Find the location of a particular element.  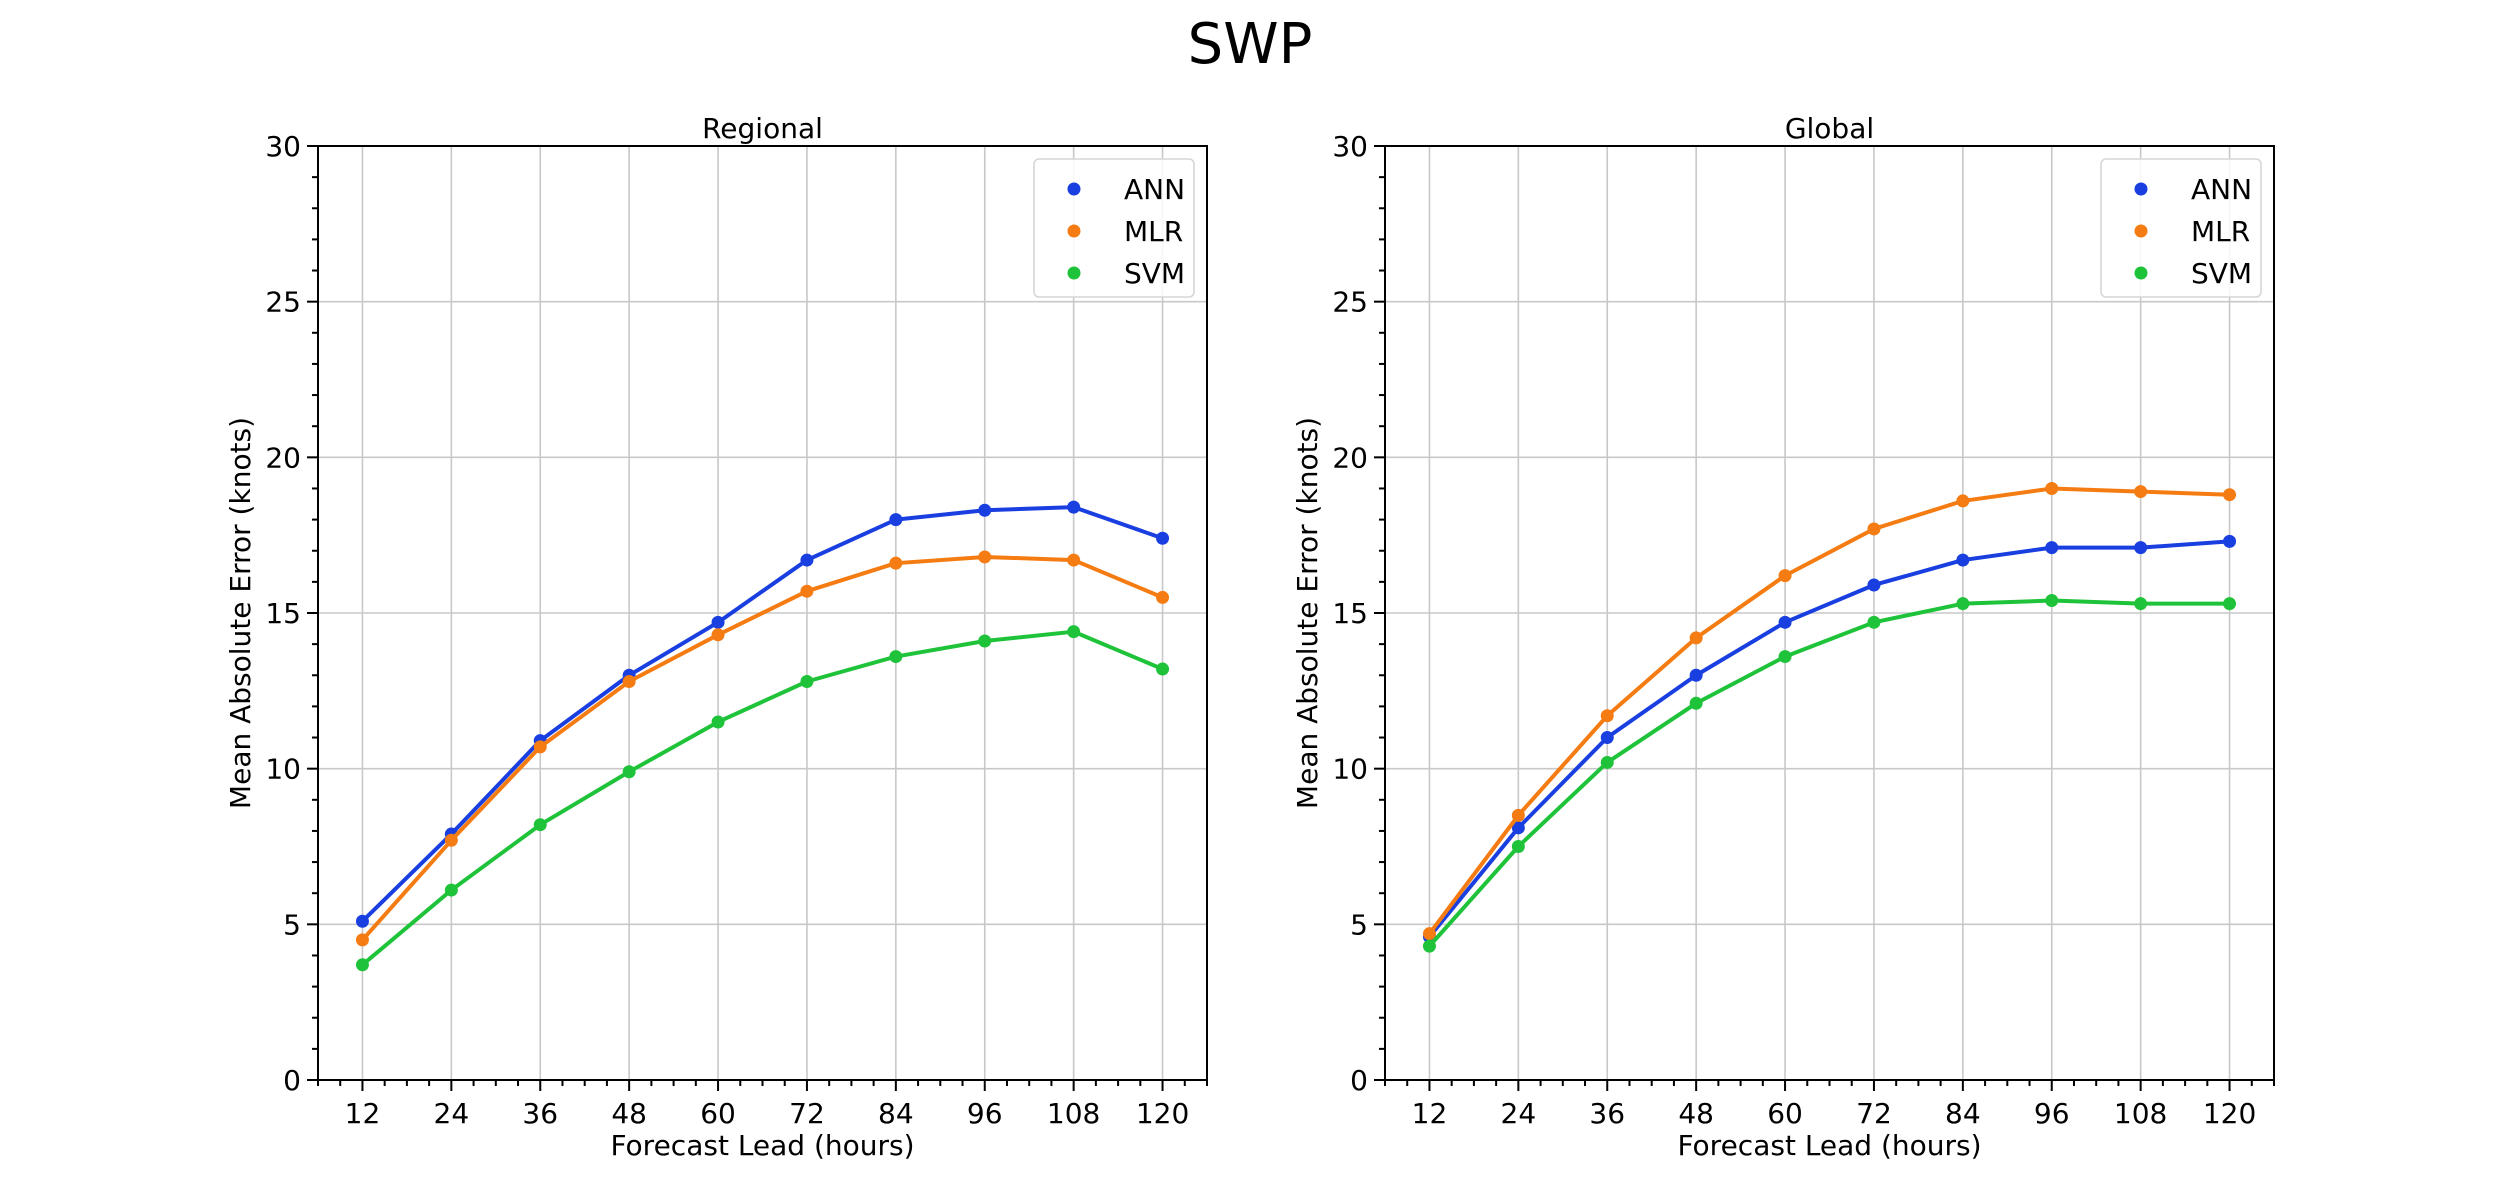

series-line-svm is located at coordinates (1828, 773).